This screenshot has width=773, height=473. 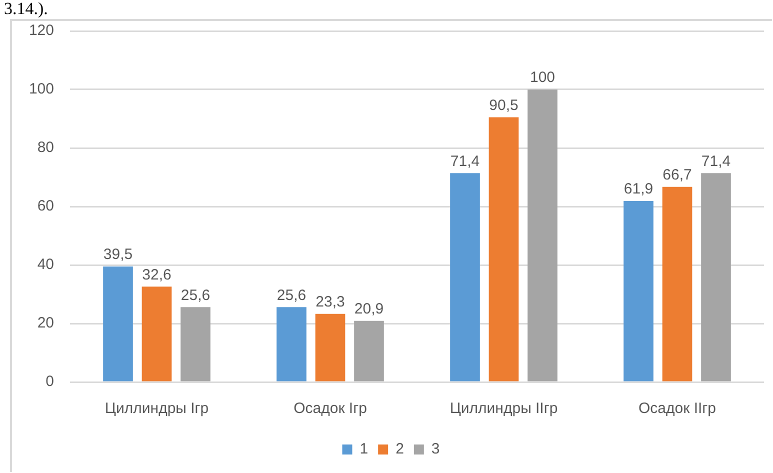 I want to click on y-tick-label: 60, so click(x=45, y=206).